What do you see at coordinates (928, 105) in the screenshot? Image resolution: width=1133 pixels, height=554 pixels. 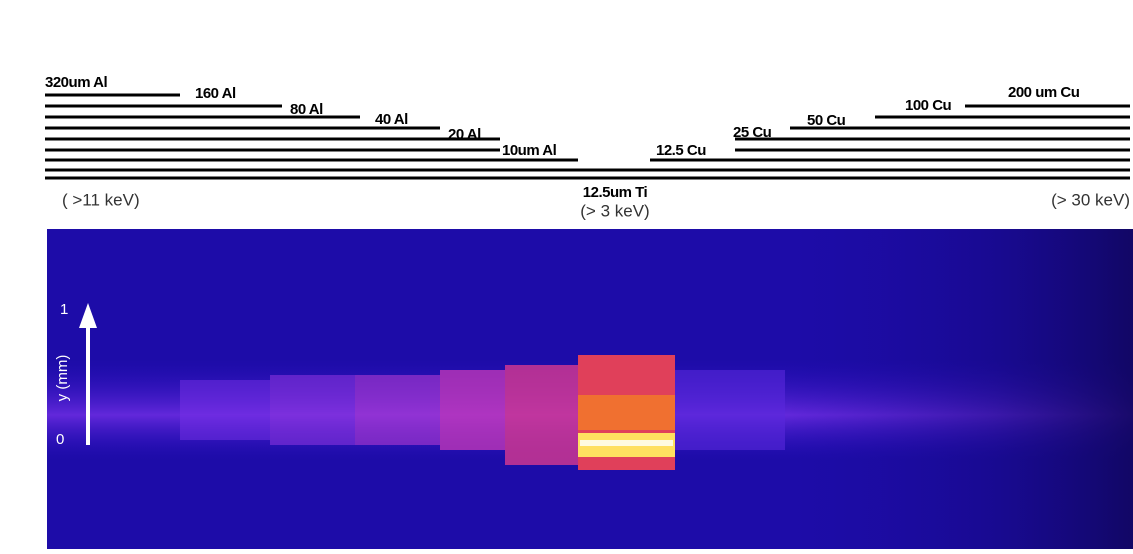 I see `filter-label: 100 Cu` at bounding box center [928, 105].